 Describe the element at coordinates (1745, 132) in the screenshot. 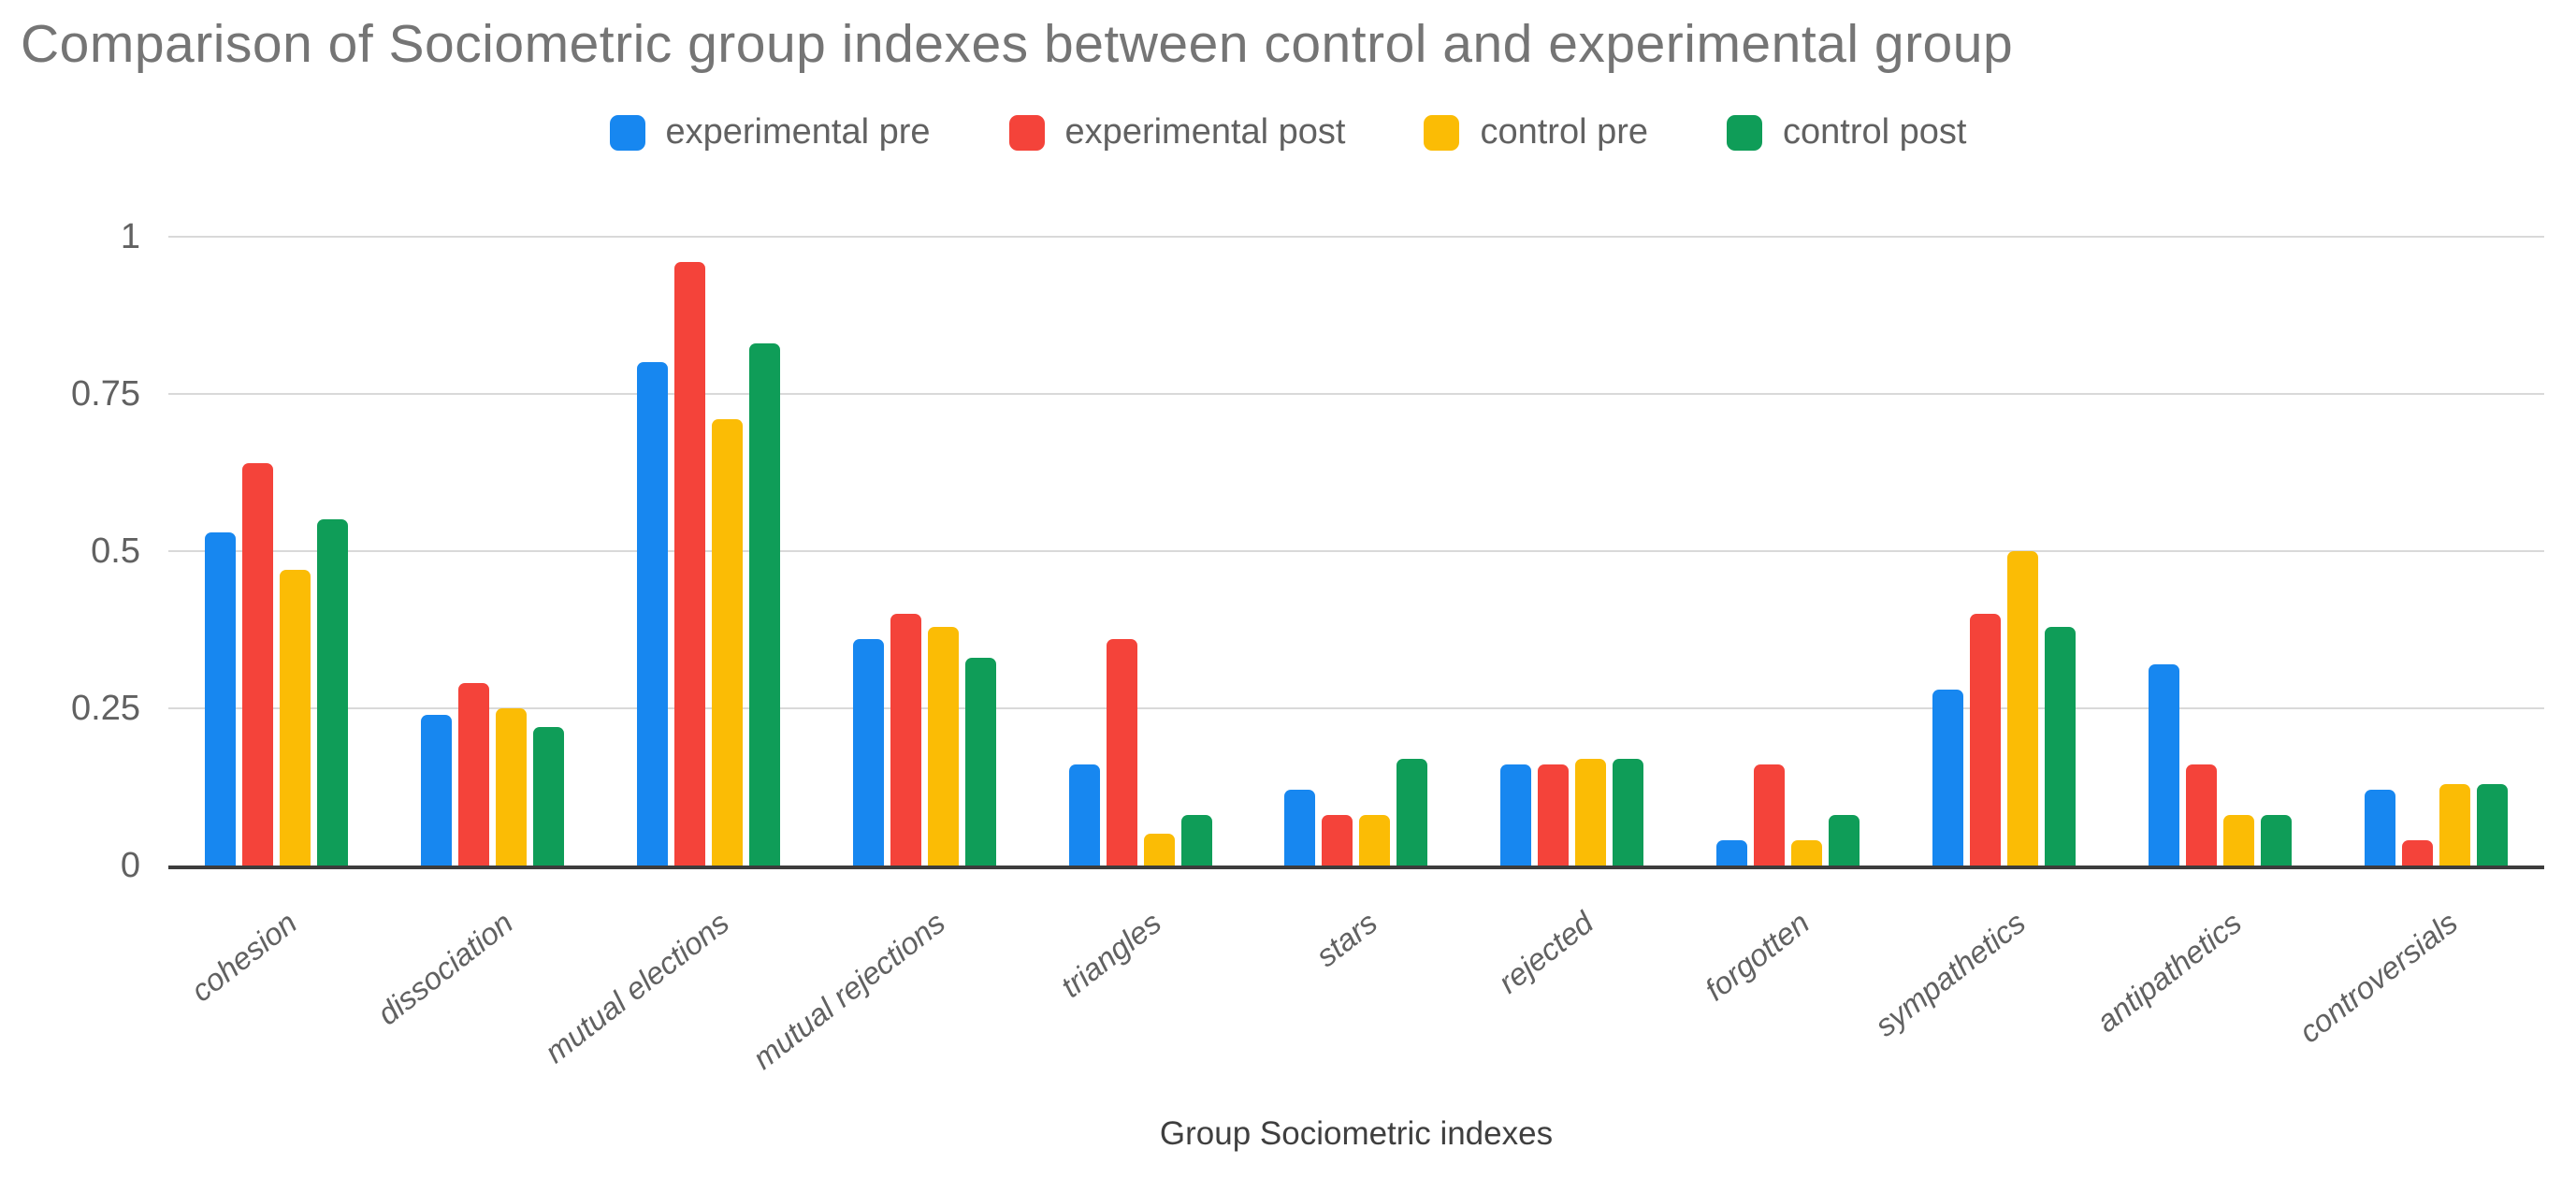

I see `legend-swatch-control-post` at that location.